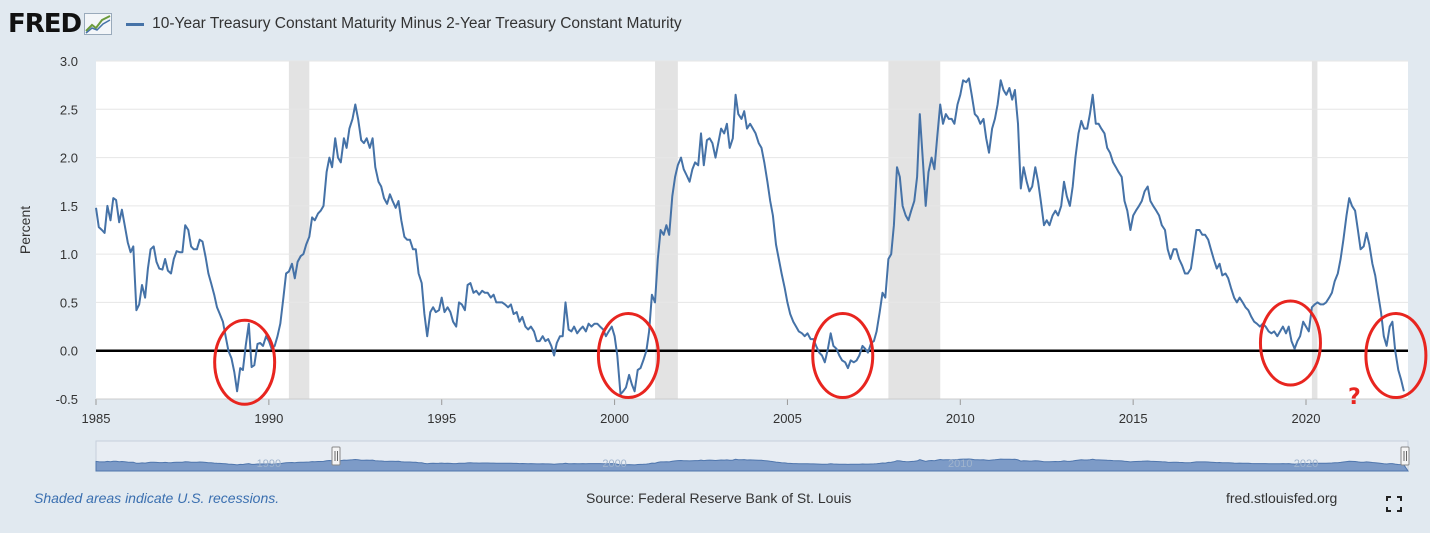 The width and height of the screenshot is (1430, 533). What do you see at coordinates (69, 206) in the screenshot?
I see `y-tick-label: 1.5` at bounding box center [69, 206].